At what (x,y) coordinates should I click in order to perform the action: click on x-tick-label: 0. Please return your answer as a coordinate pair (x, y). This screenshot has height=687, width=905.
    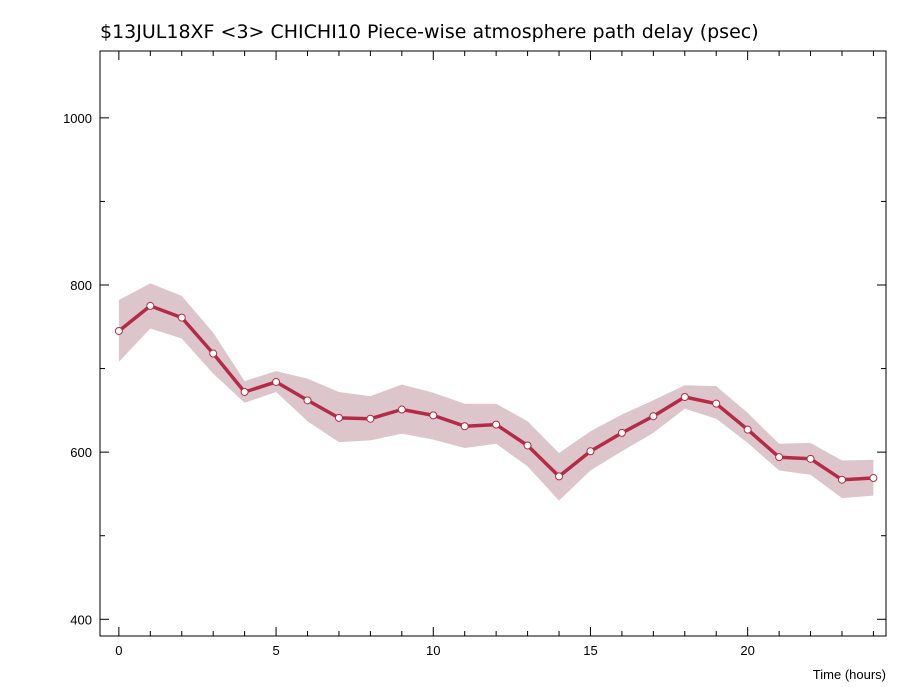
    Looking at the image, I should click on (118, 650).